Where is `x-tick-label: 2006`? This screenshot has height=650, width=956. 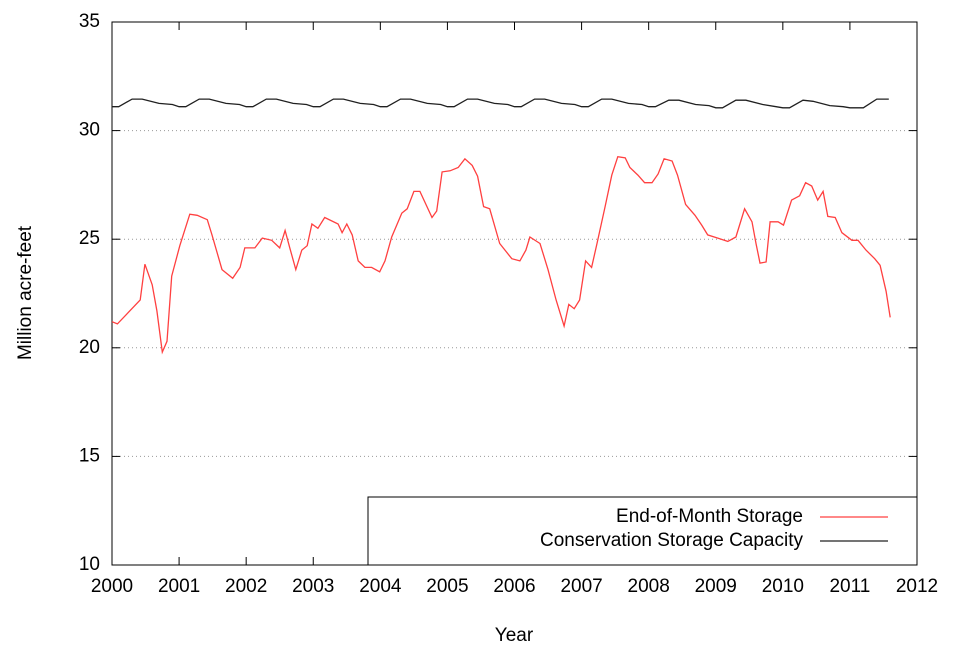
x-tick-label: 2006 is located at coordinates (514, 586).